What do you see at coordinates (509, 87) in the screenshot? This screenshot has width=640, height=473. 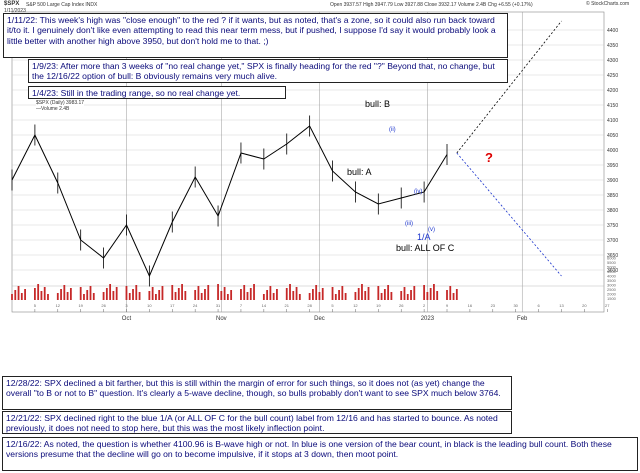 I see `bull-count-projection` at bounding box center [509, 87].